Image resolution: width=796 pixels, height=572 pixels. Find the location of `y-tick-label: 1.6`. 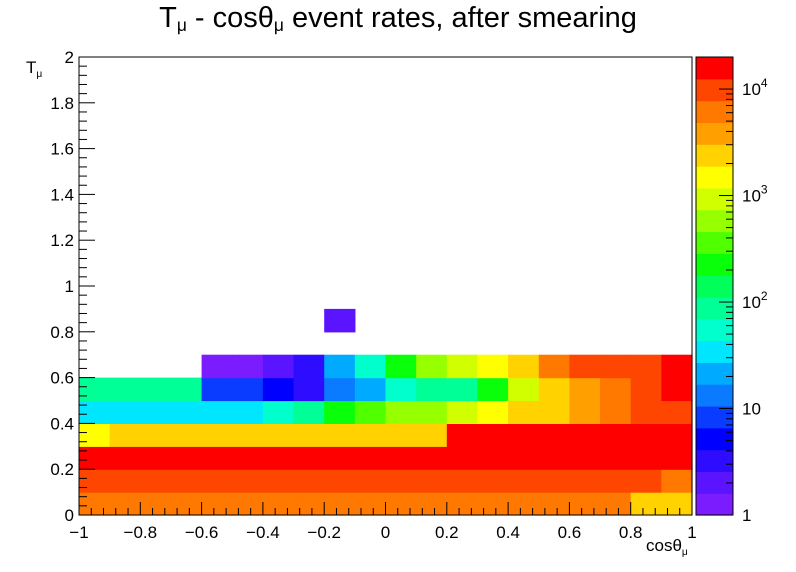

y-tick-label: 1.6 is located at coordinates (62, 149).